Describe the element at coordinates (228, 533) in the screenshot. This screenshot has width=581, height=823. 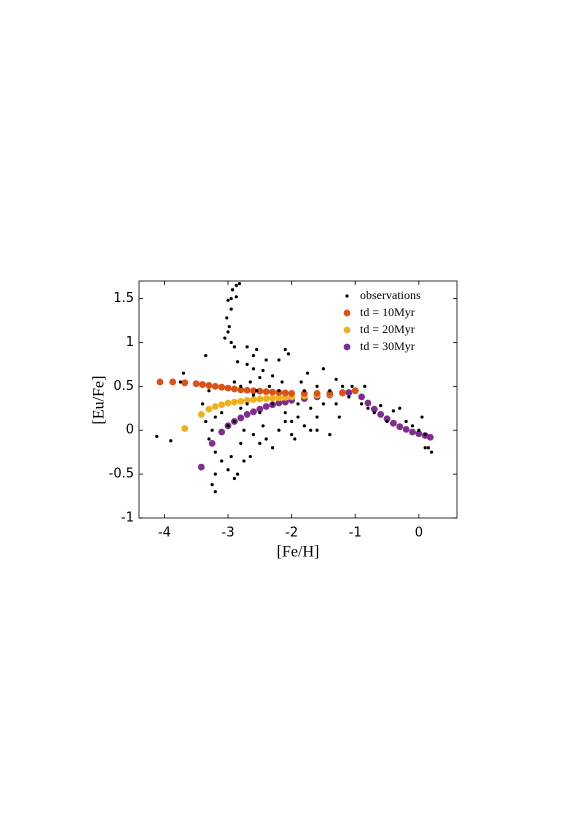
I see `x-tick-label: -3` at that location.